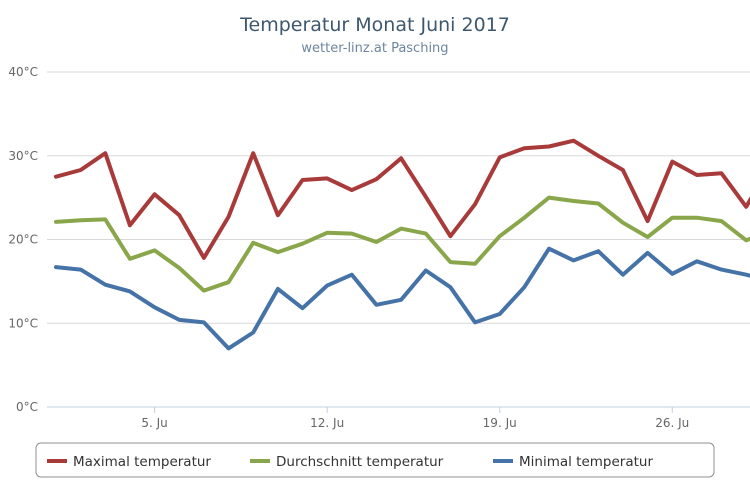 The height and width of the screenshot is (499, 750). What do you see at coordinates (154, 423) in the screenshot?
I see `x-tick-label: 5. Ju` at bounding box center [154, 423].